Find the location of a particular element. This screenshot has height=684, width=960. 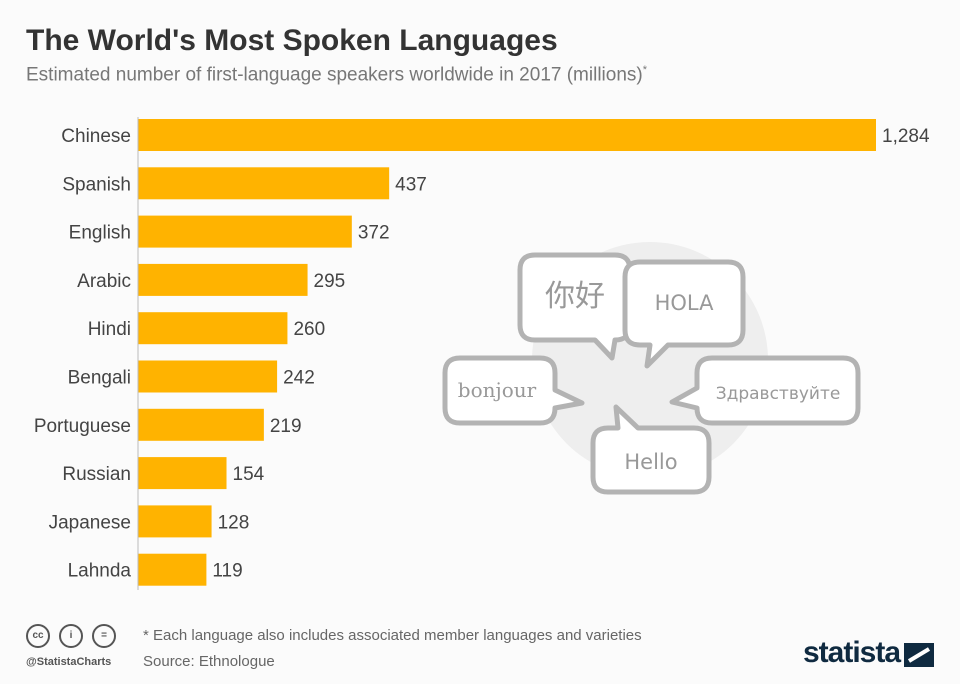

subtitle-footnote-mark: * is located at coordinates (645, 70).